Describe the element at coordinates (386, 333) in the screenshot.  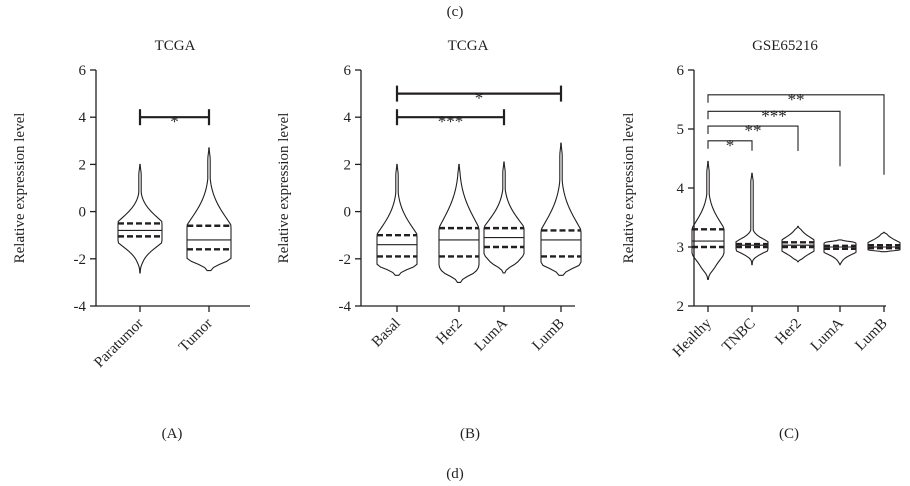
I see `x-tick-label: Basal` at that location.